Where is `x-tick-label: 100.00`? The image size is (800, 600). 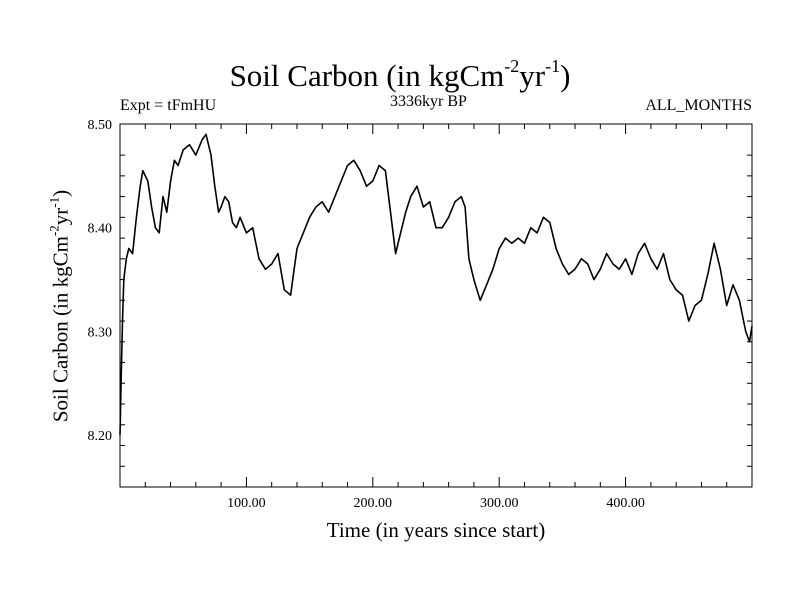
x-tick-label: 100.00 is located at coordinates (246, 503).